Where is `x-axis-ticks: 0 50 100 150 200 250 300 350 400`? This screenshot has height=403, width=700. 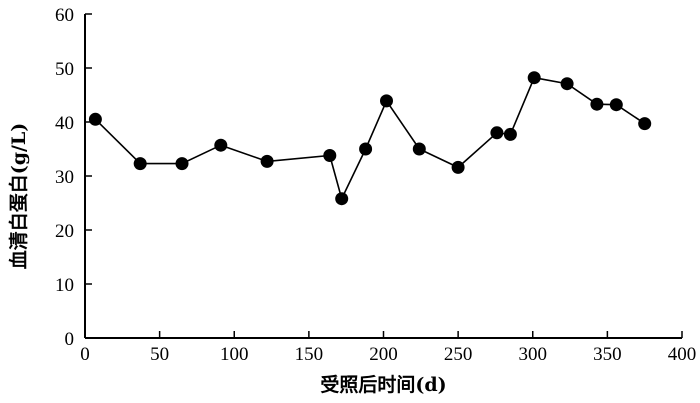
x-axis-ticks: 0 50 100 150 200 250 300 350 400 is located at coordinates (388, 348).